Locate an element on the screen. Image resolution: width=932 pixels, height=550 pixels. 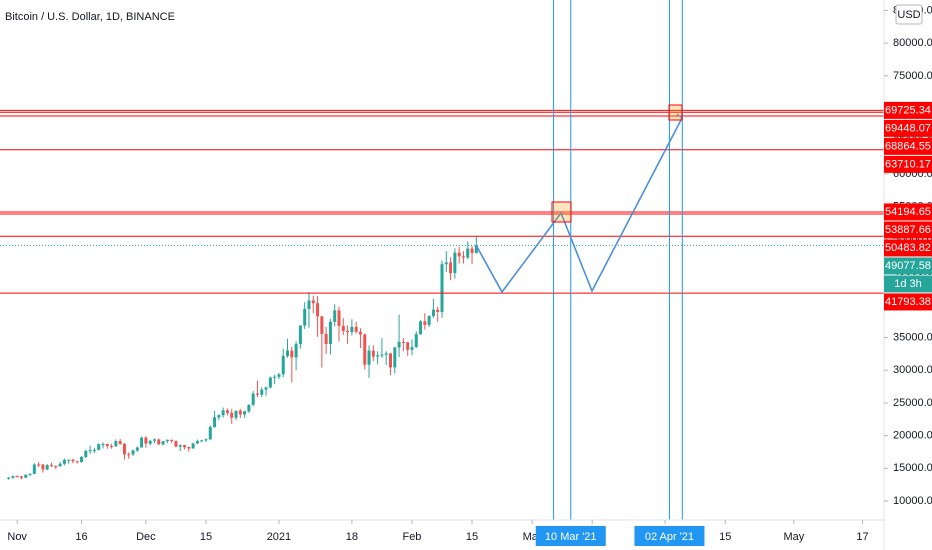
level-label: 53887.66 is located at coordinates (908, 230).